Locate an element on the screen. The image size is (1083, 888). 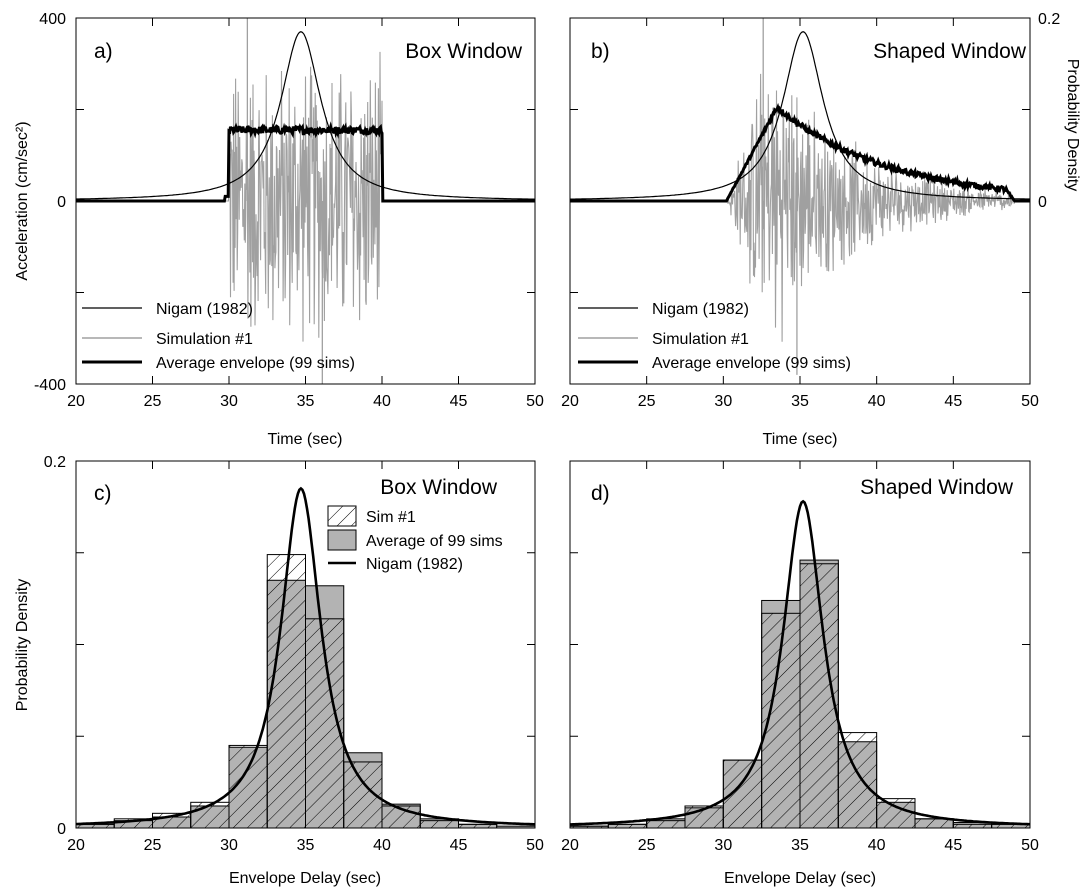
simulation-1-trace is located at coordinates (800, 207).